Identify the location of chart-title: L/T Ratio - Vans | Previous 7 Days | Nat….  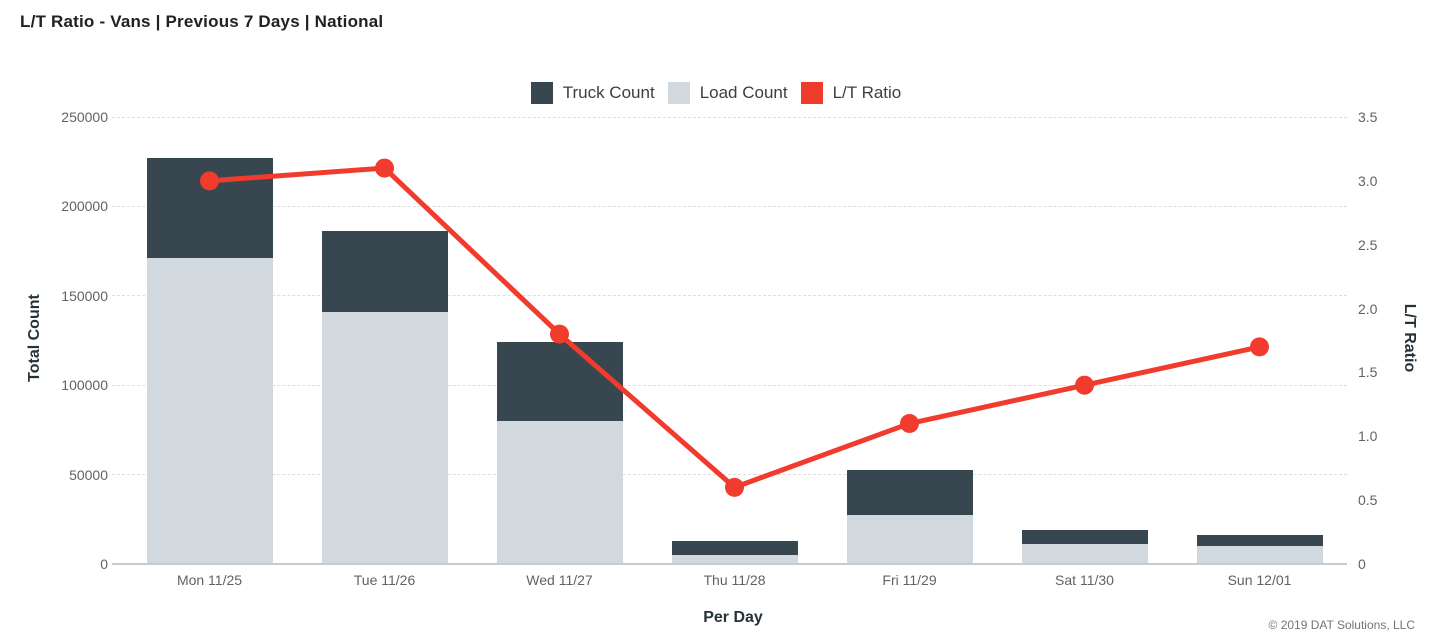
(202, 21).